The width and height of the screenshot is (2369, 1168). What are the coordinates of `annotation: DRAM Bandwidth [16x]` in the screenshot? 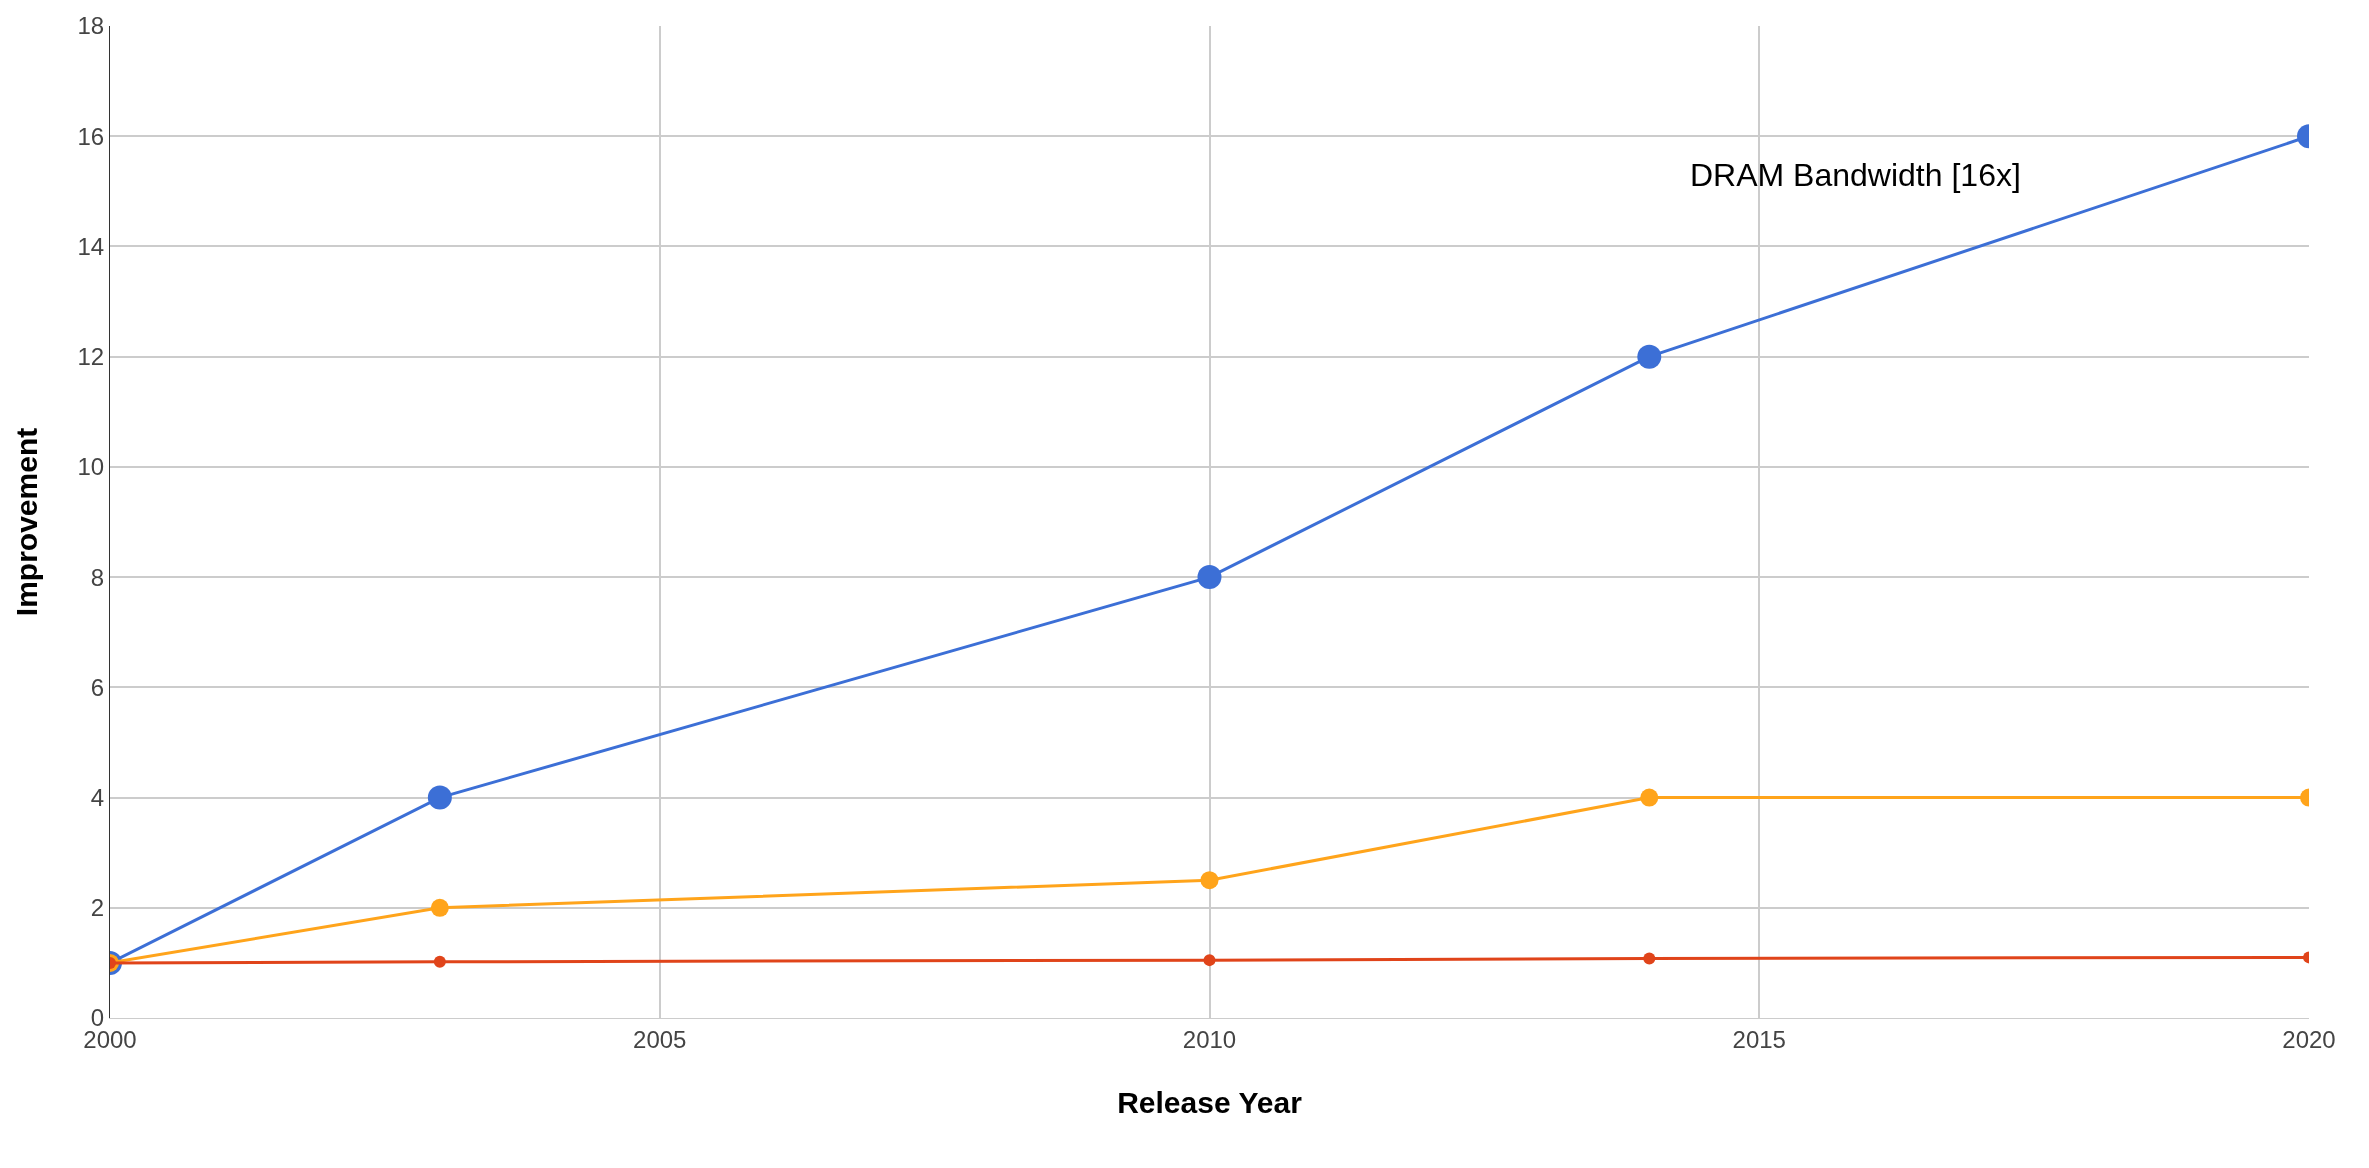 It's located at (1855, 175).